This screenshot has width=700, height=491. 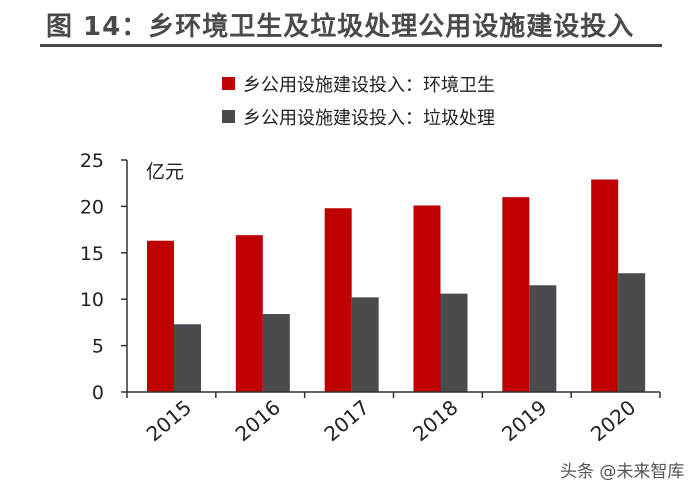 I want to click on y-tick-label-5: 5, so click(x=98, y=347).